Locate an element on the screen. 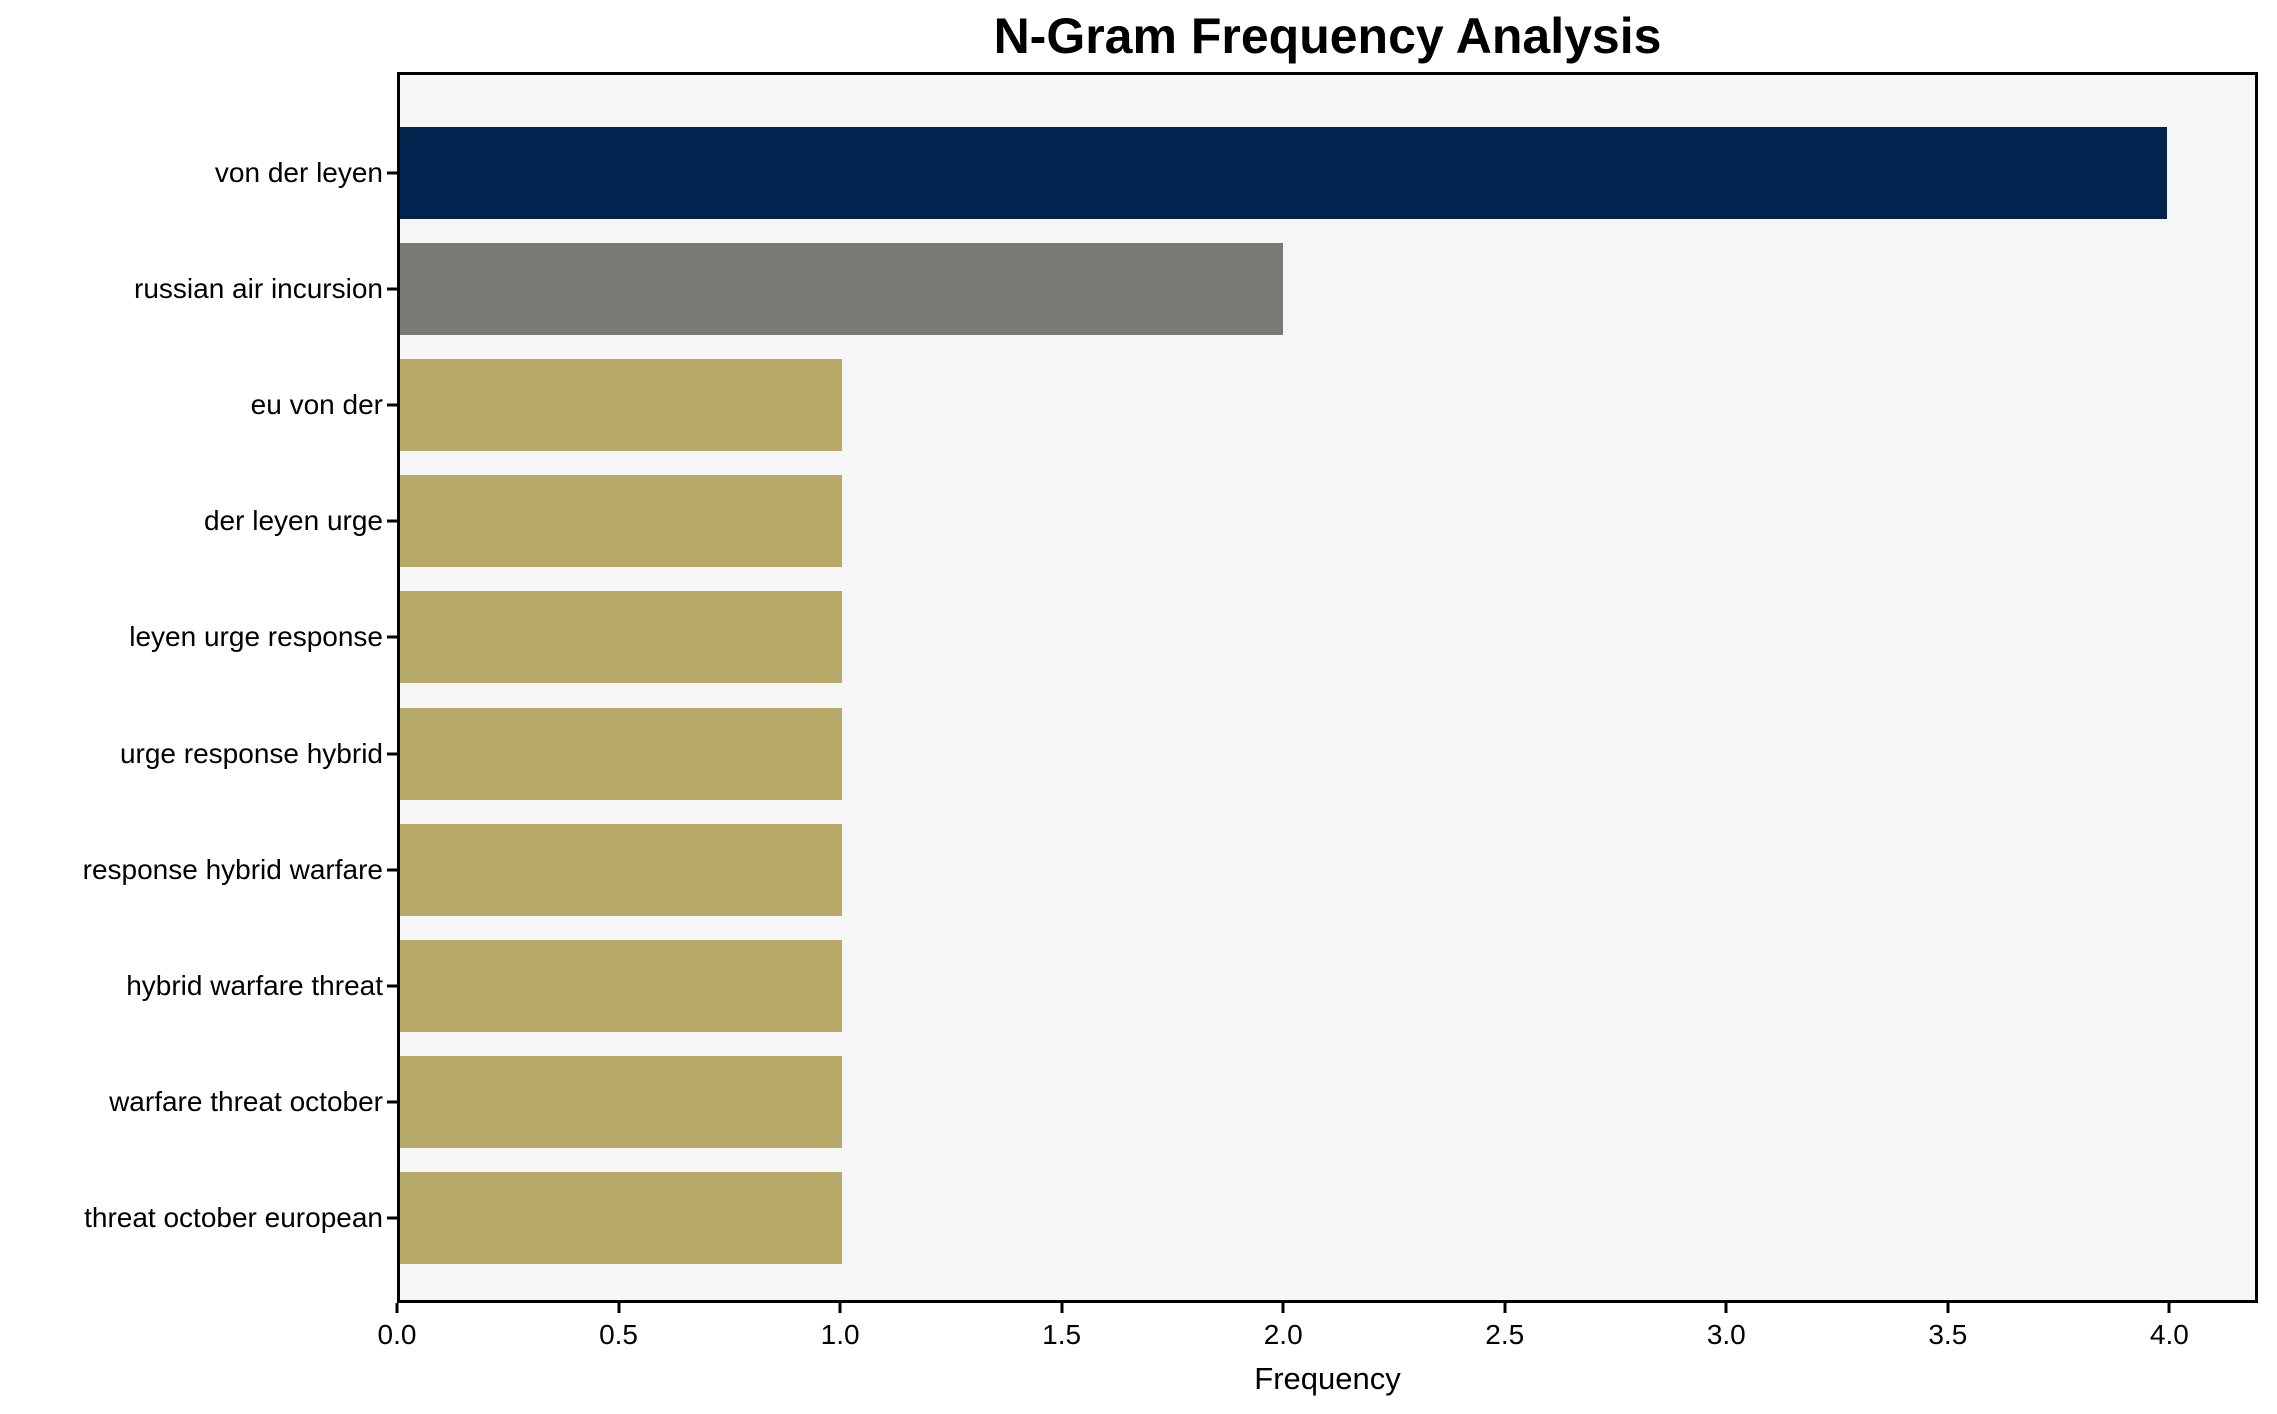 Image resolution: width=2277 pixels, height=1414 pixels. table-row: urge response hybrid is located at coordinates (1187, 753).